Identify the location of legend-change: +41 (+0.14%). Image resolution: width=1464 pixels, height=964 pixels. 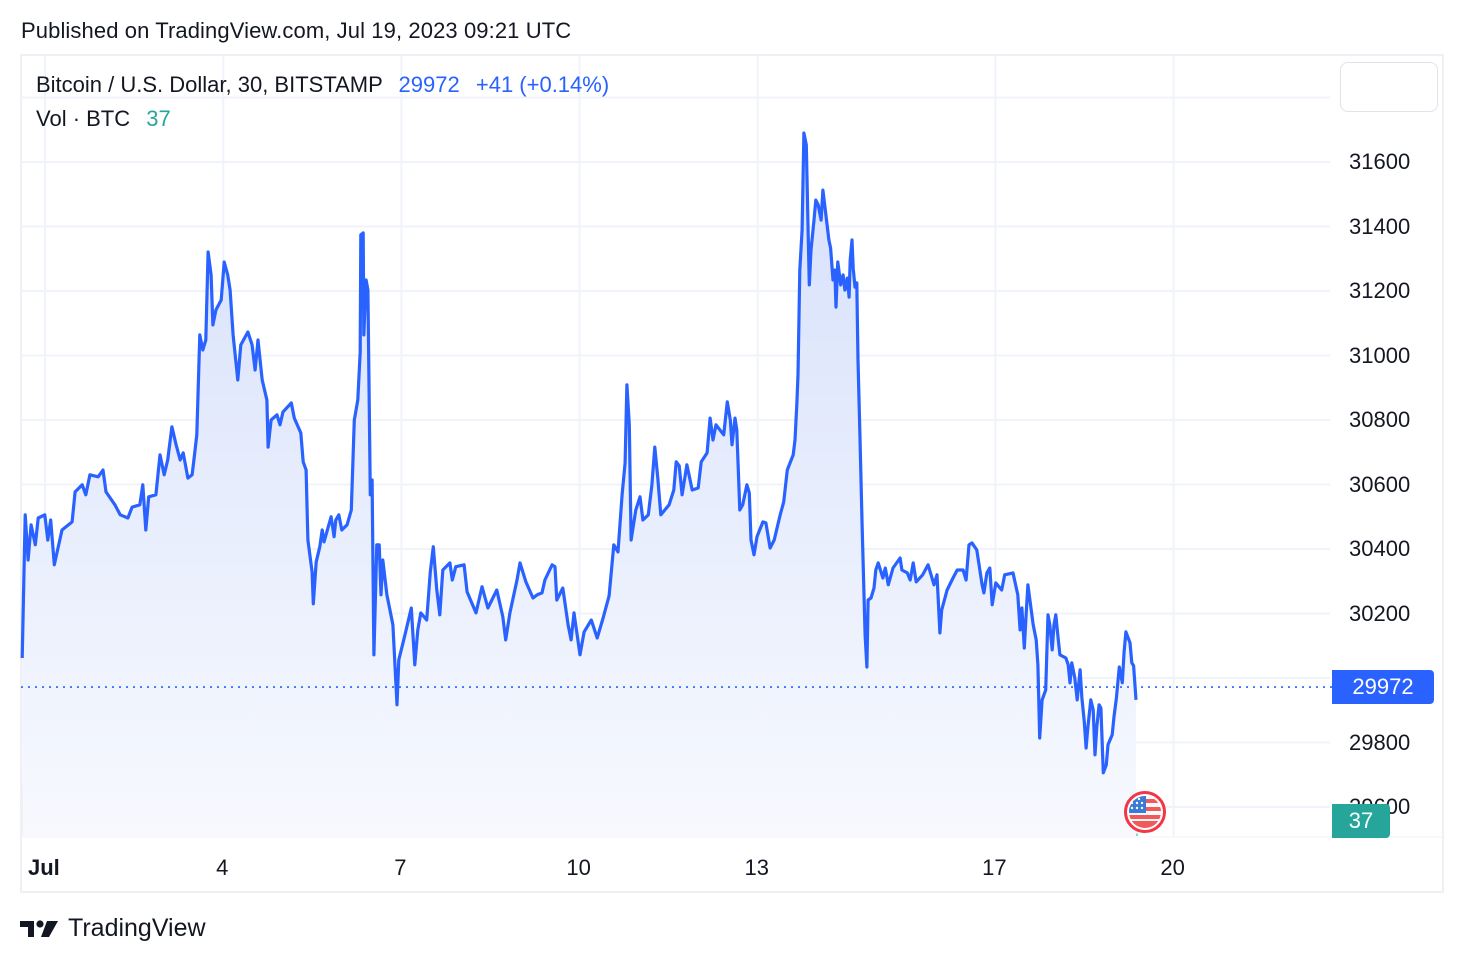
(542, 84).